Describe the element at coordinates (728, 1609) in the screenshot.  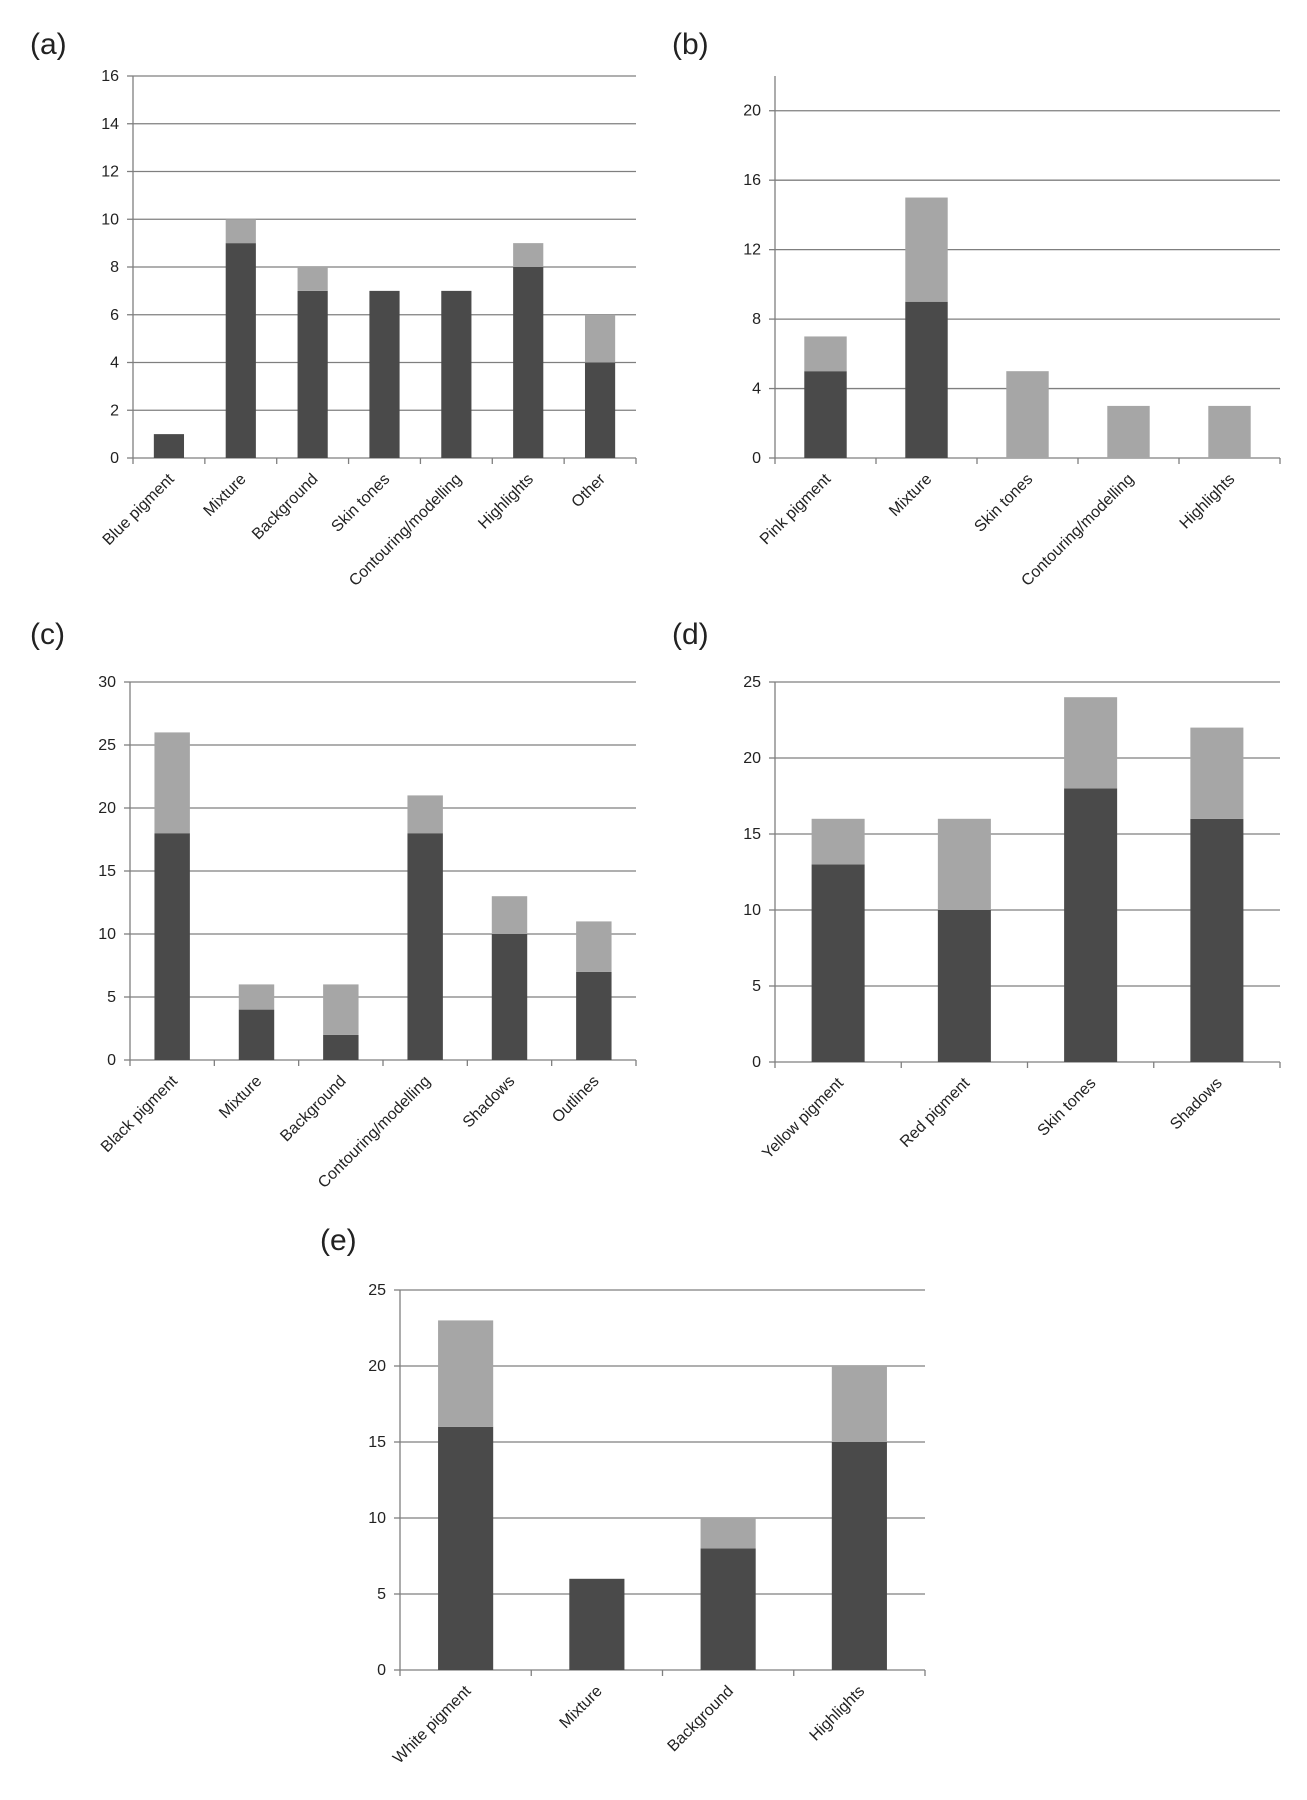
I see `bar-e-2-series0` at that location.